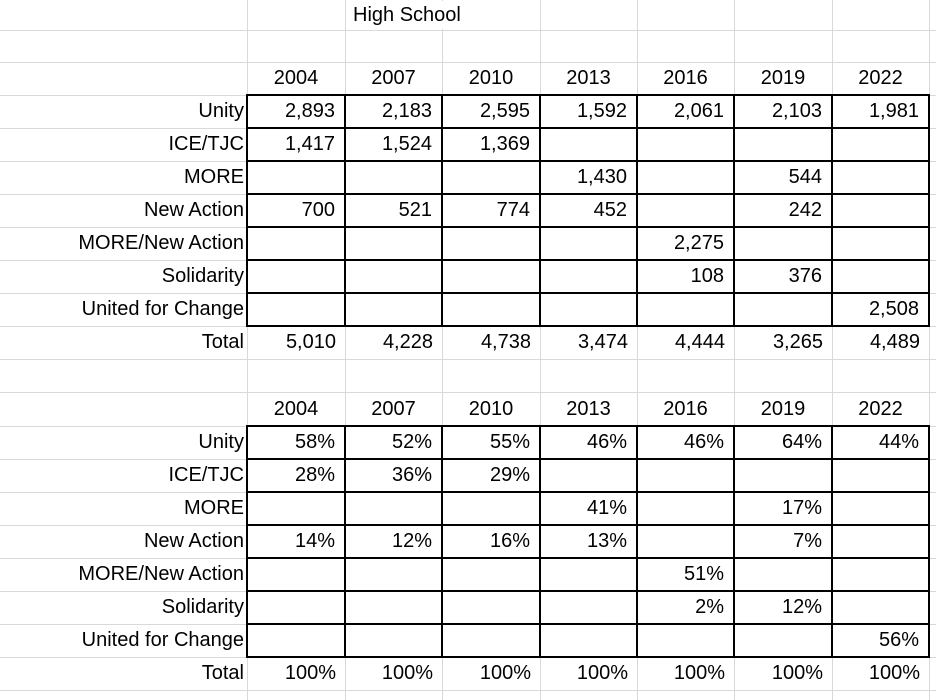 The height and width of the screenshot is (700, 936). I want to click on year-header-cell: 2004, so click(296, 409).